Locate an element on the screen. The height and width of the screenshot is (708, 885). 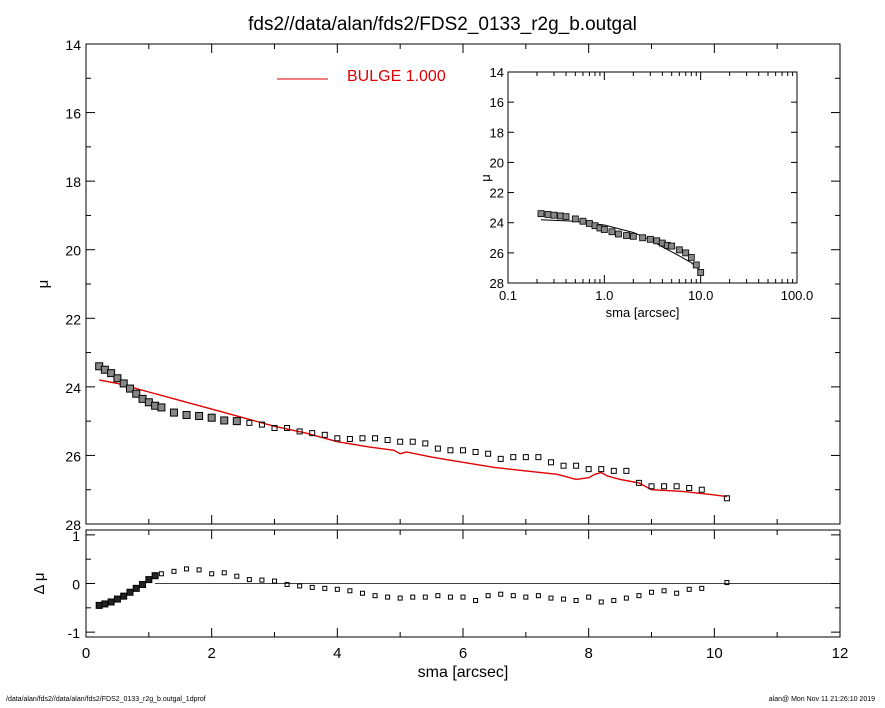
legend-label: BULGE 1.000 is located at coordinates (396, 76).